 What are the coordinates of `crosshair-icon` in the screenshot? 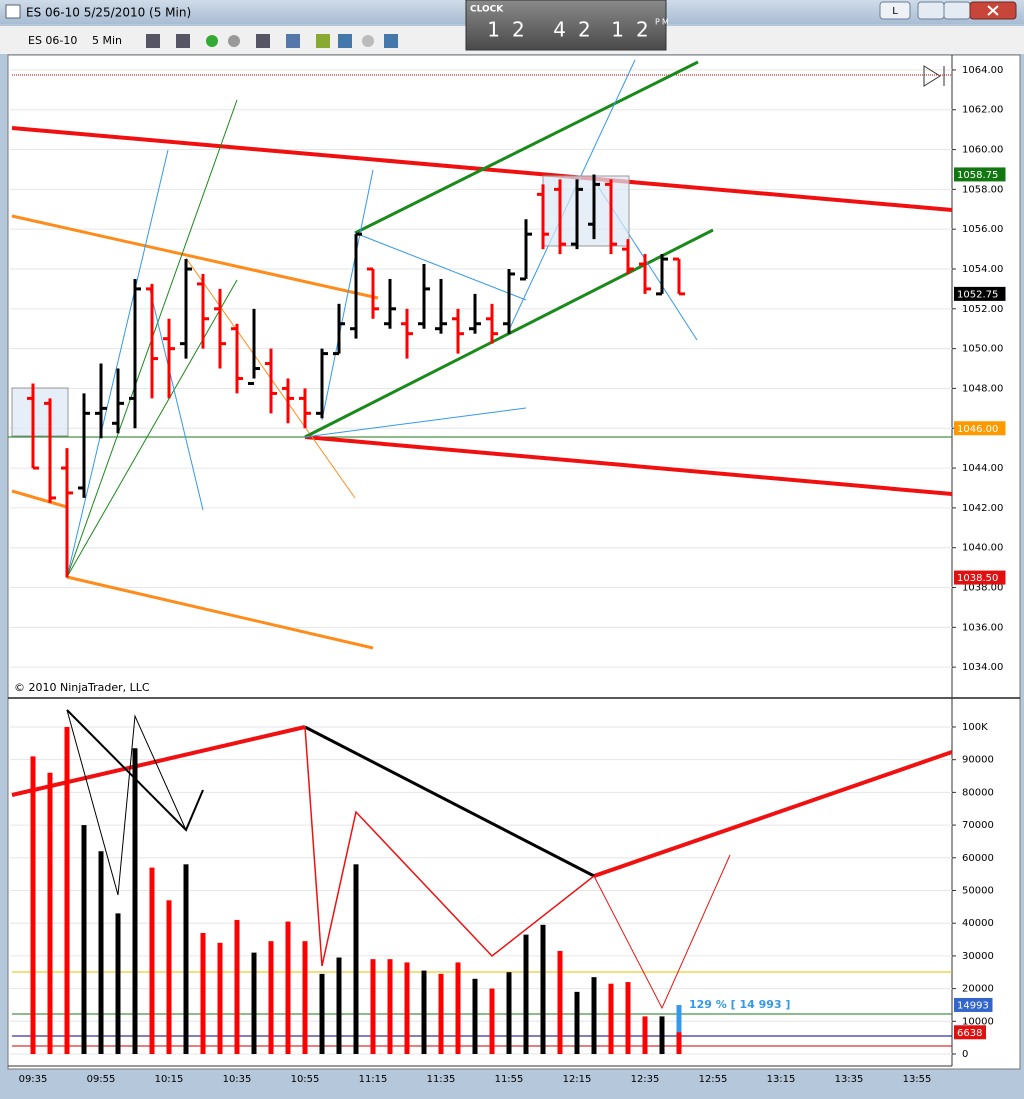 It's located at (263, 41).